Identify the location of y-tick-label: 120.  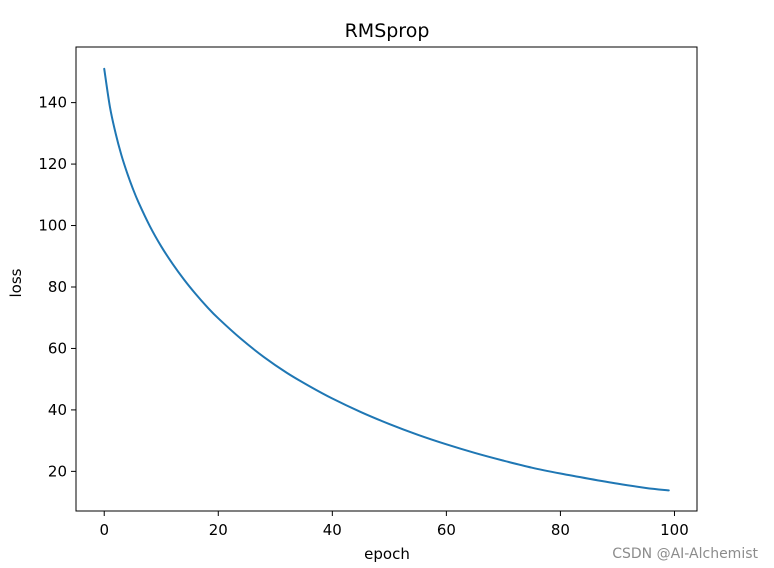
(52, 164).